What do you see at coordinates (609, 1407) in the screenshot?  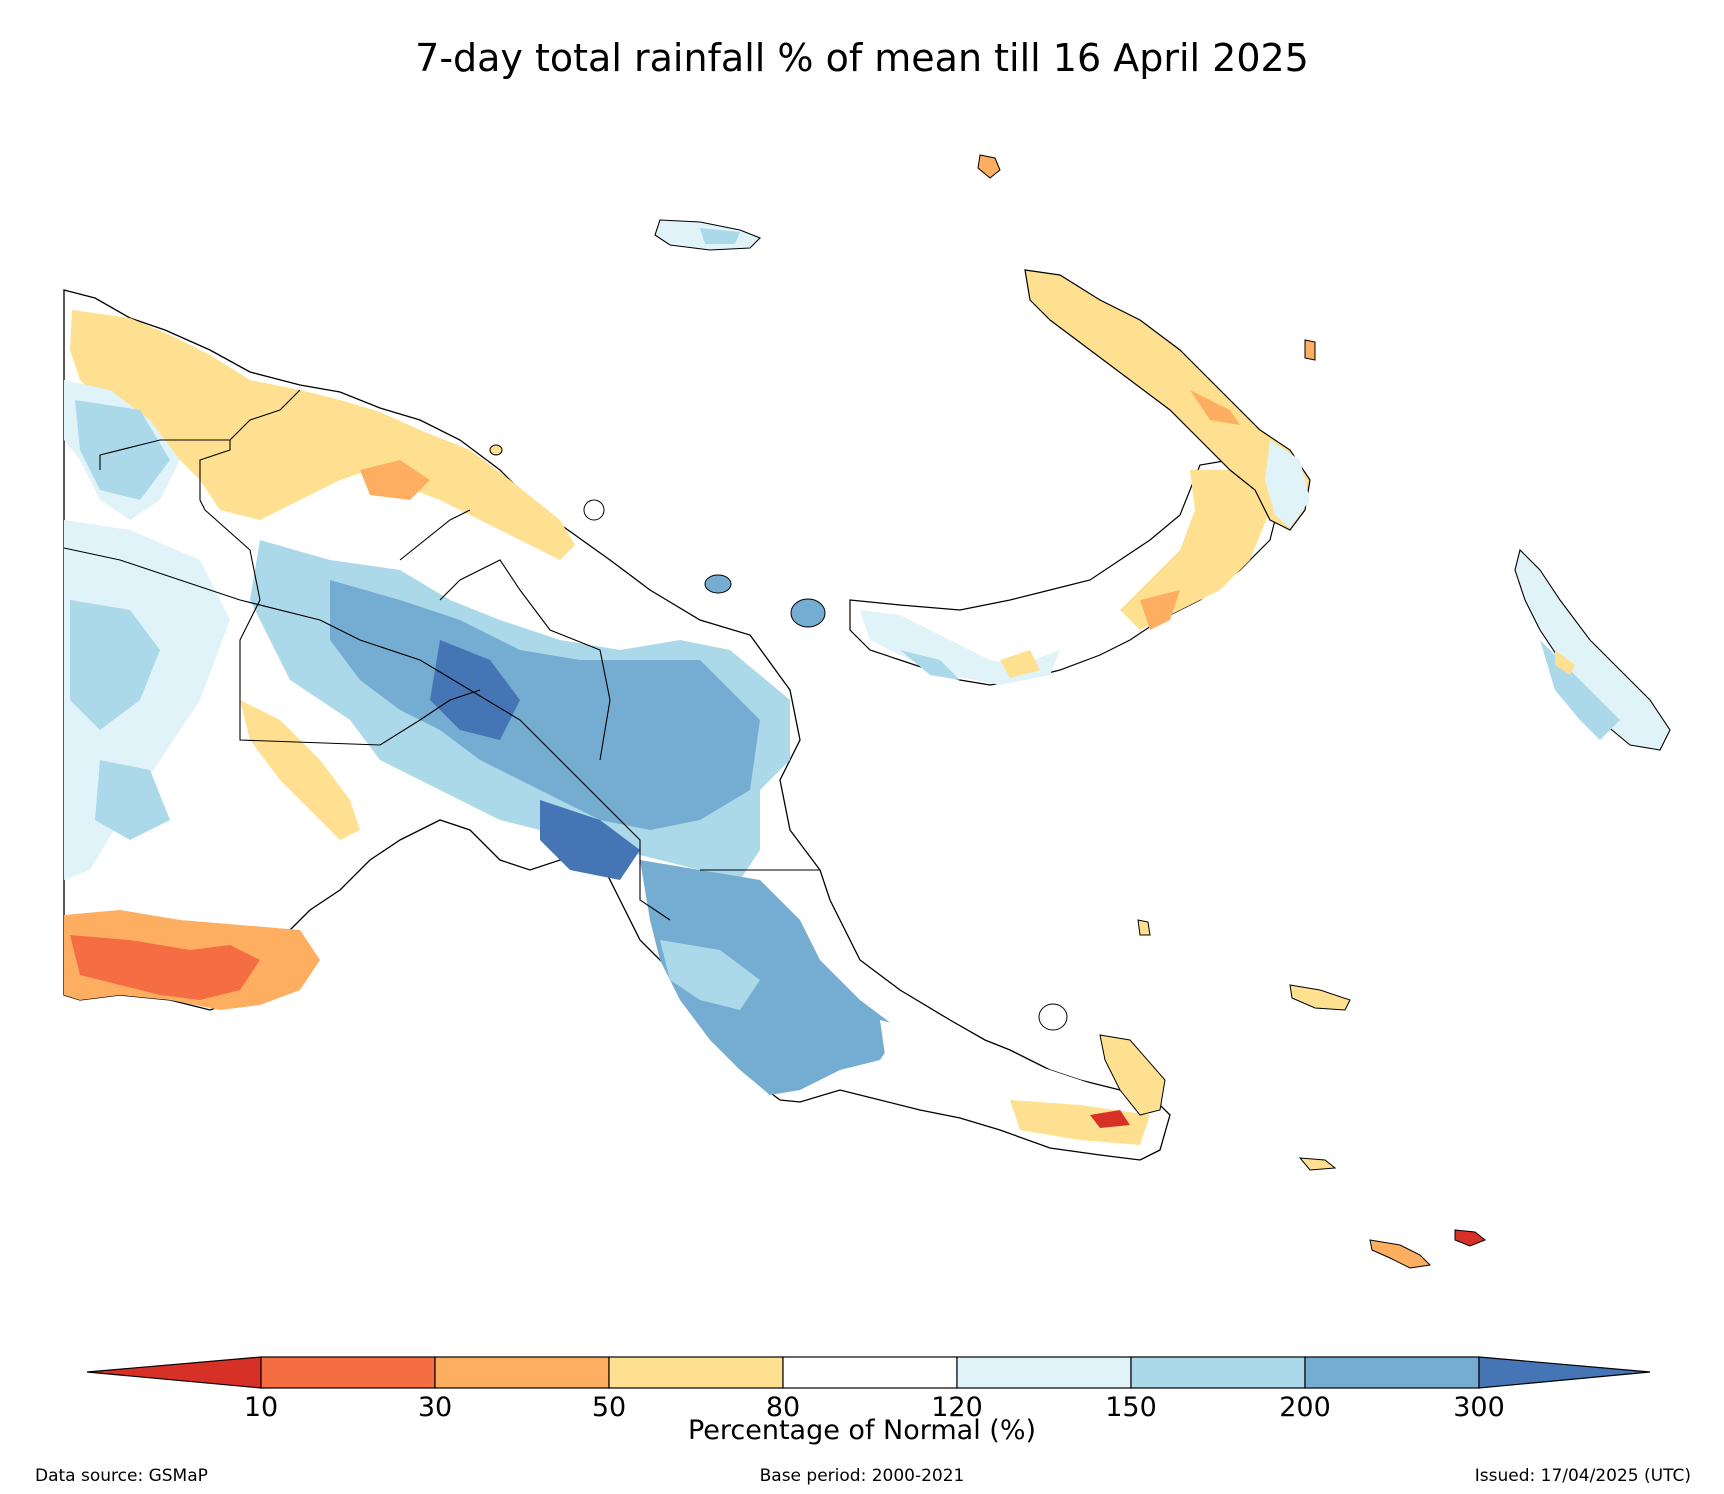 I see `colorbar-tick: 50` at bounding box center [609, 1407].